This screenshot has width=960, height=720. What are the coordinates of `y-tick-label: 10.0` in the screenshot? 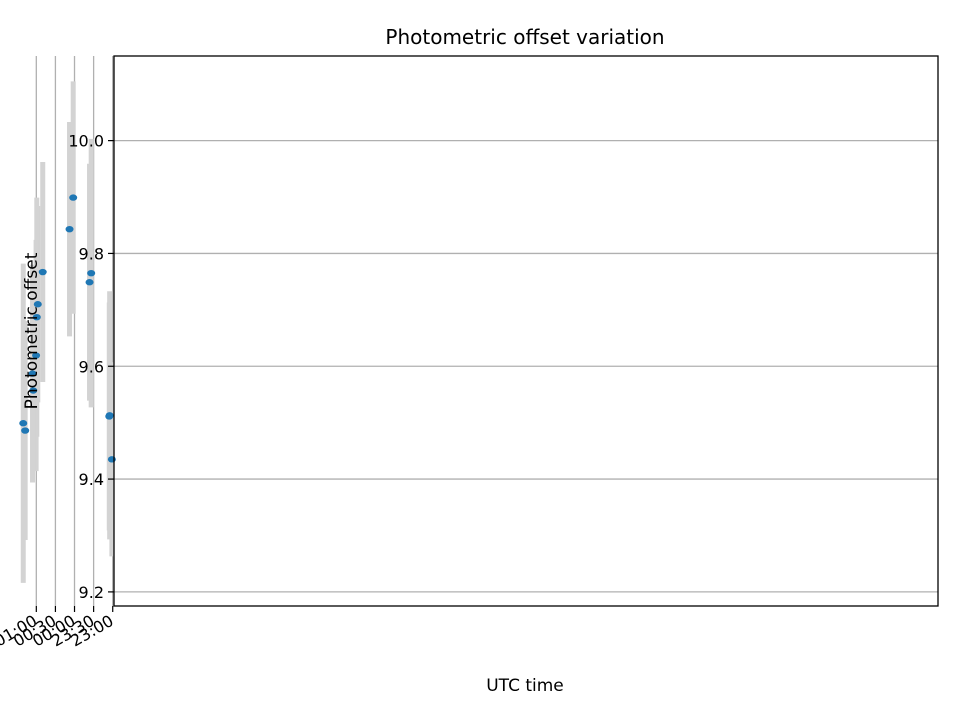 It's located at (86, 141).